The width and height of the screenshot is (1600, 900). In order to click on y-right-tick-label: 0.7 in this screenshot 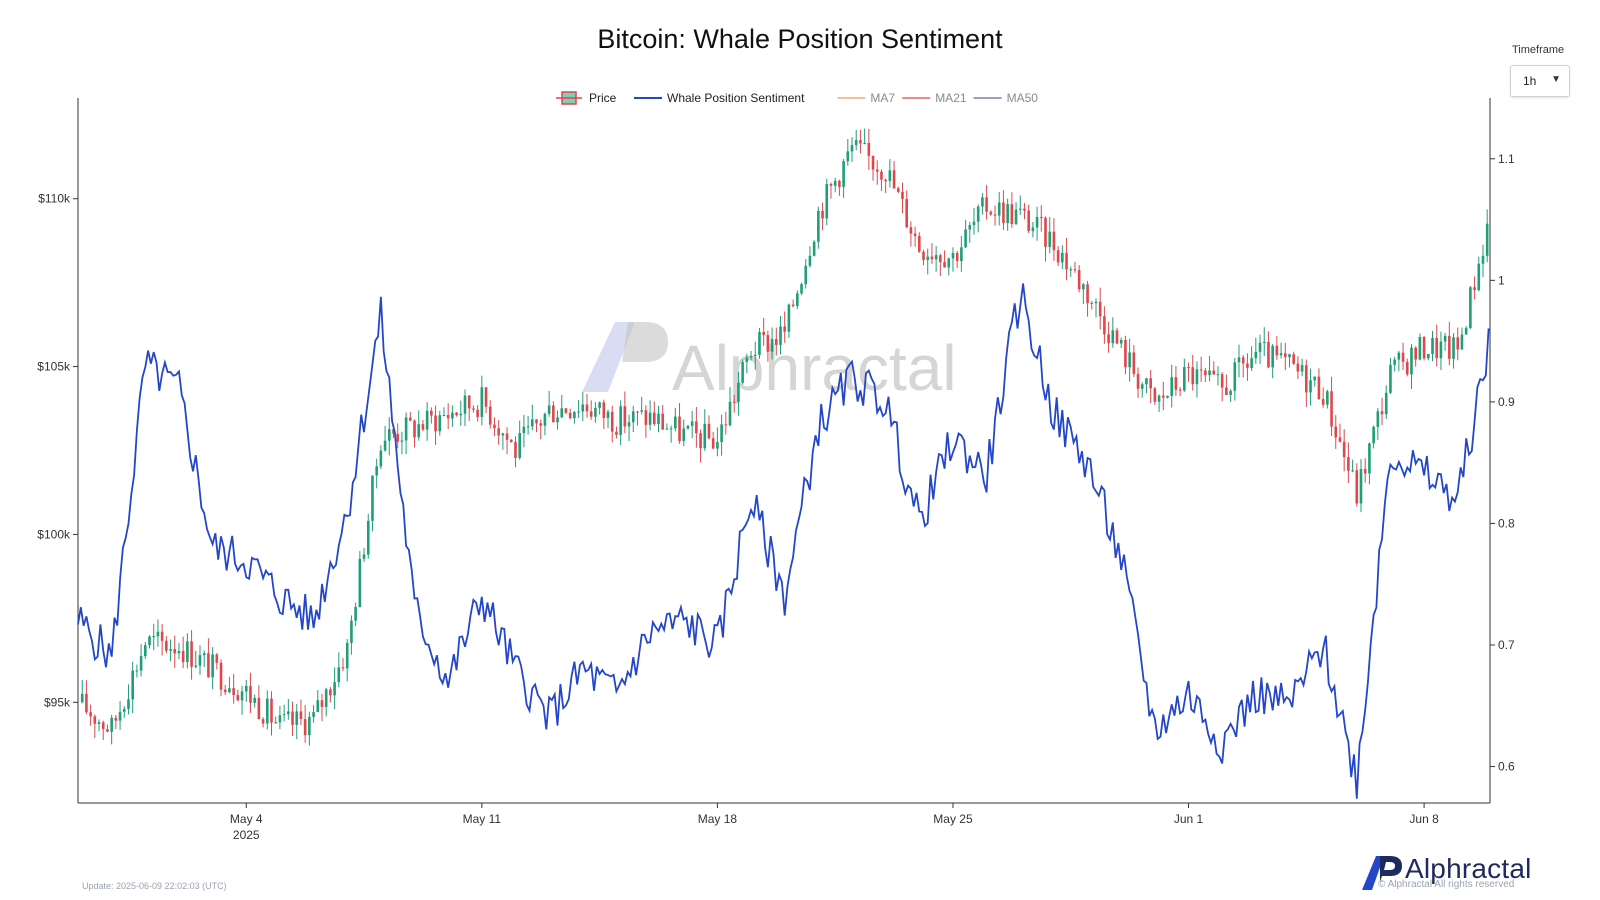, I will do `click(1506, 645)`.